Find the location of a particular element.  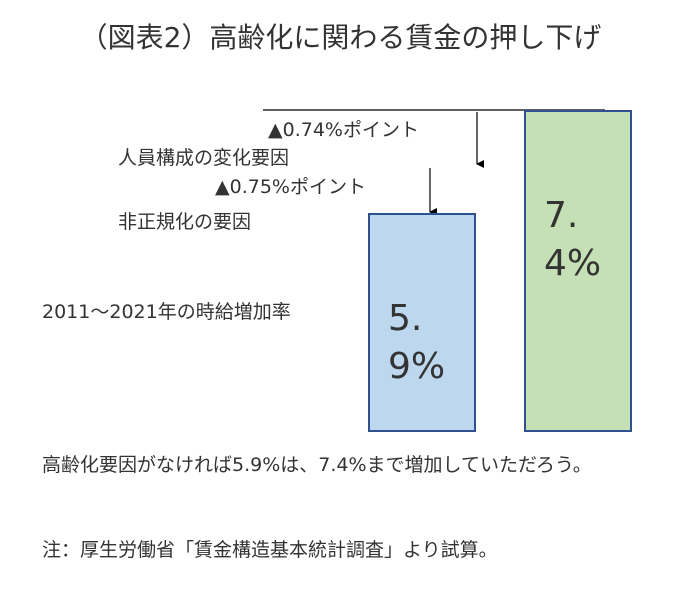

value-label: 5.9% is located at coordinates (417, 342).